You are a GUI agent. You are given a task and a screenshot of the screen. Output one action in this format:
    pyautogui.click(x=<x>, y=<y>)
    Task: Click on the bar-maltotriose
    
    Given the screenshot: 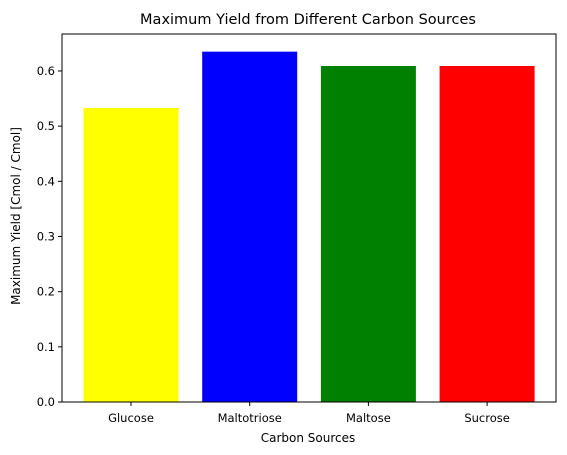 What is the action you would take?
    pyautogui.click(x=250, y=226)
    